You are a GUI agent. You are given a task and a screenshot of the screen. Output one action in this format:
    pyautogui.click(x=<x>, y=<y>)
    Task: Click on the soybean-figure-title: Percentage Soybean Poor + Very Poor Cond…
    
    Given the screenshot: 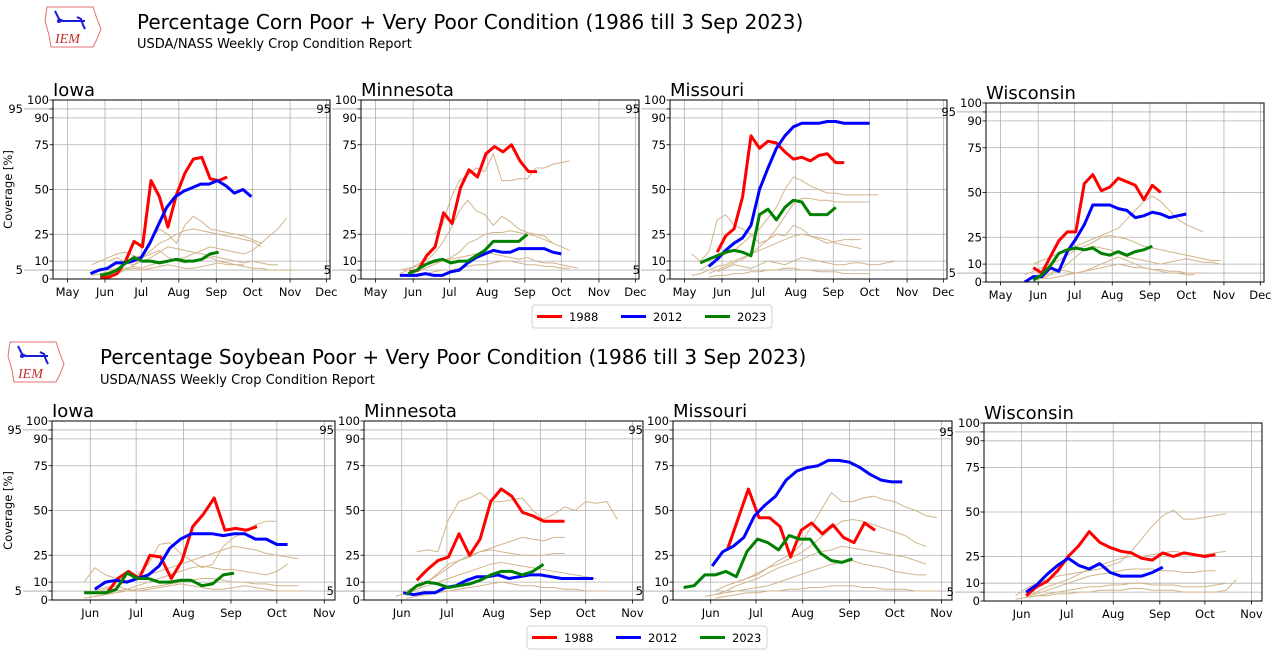 What is the action you would take?
    pyautogui.click(x=453, y=357)
    